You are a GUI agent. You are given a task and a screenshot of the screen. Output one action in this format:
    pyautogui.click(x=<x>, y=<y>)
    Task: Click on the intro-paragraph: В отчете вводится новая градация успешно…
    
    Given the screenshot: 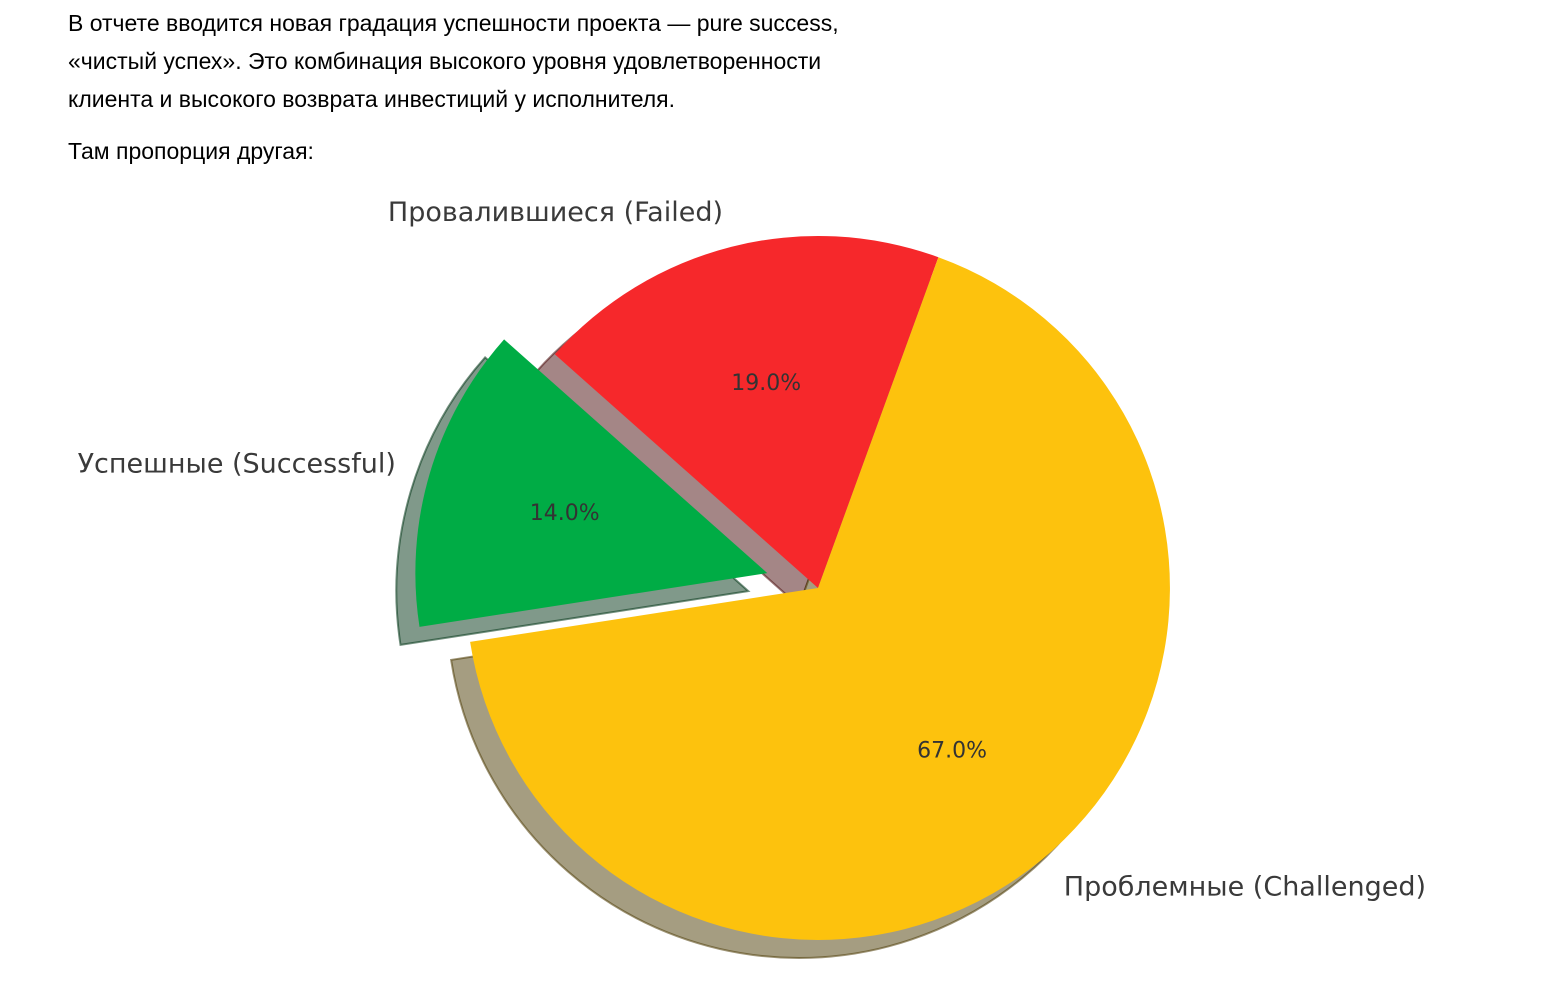 What is the action you would take?
    pyautogui.click(x=453, y=61)
    